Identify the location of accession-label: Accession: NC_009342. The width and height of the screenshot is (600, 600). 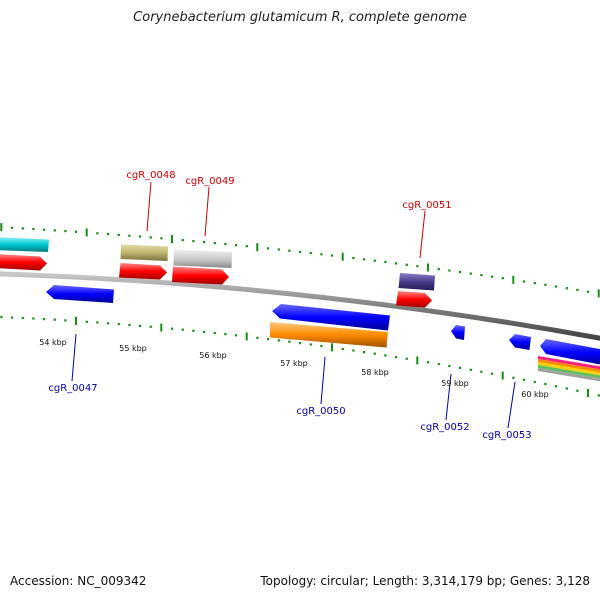
(78, 581).